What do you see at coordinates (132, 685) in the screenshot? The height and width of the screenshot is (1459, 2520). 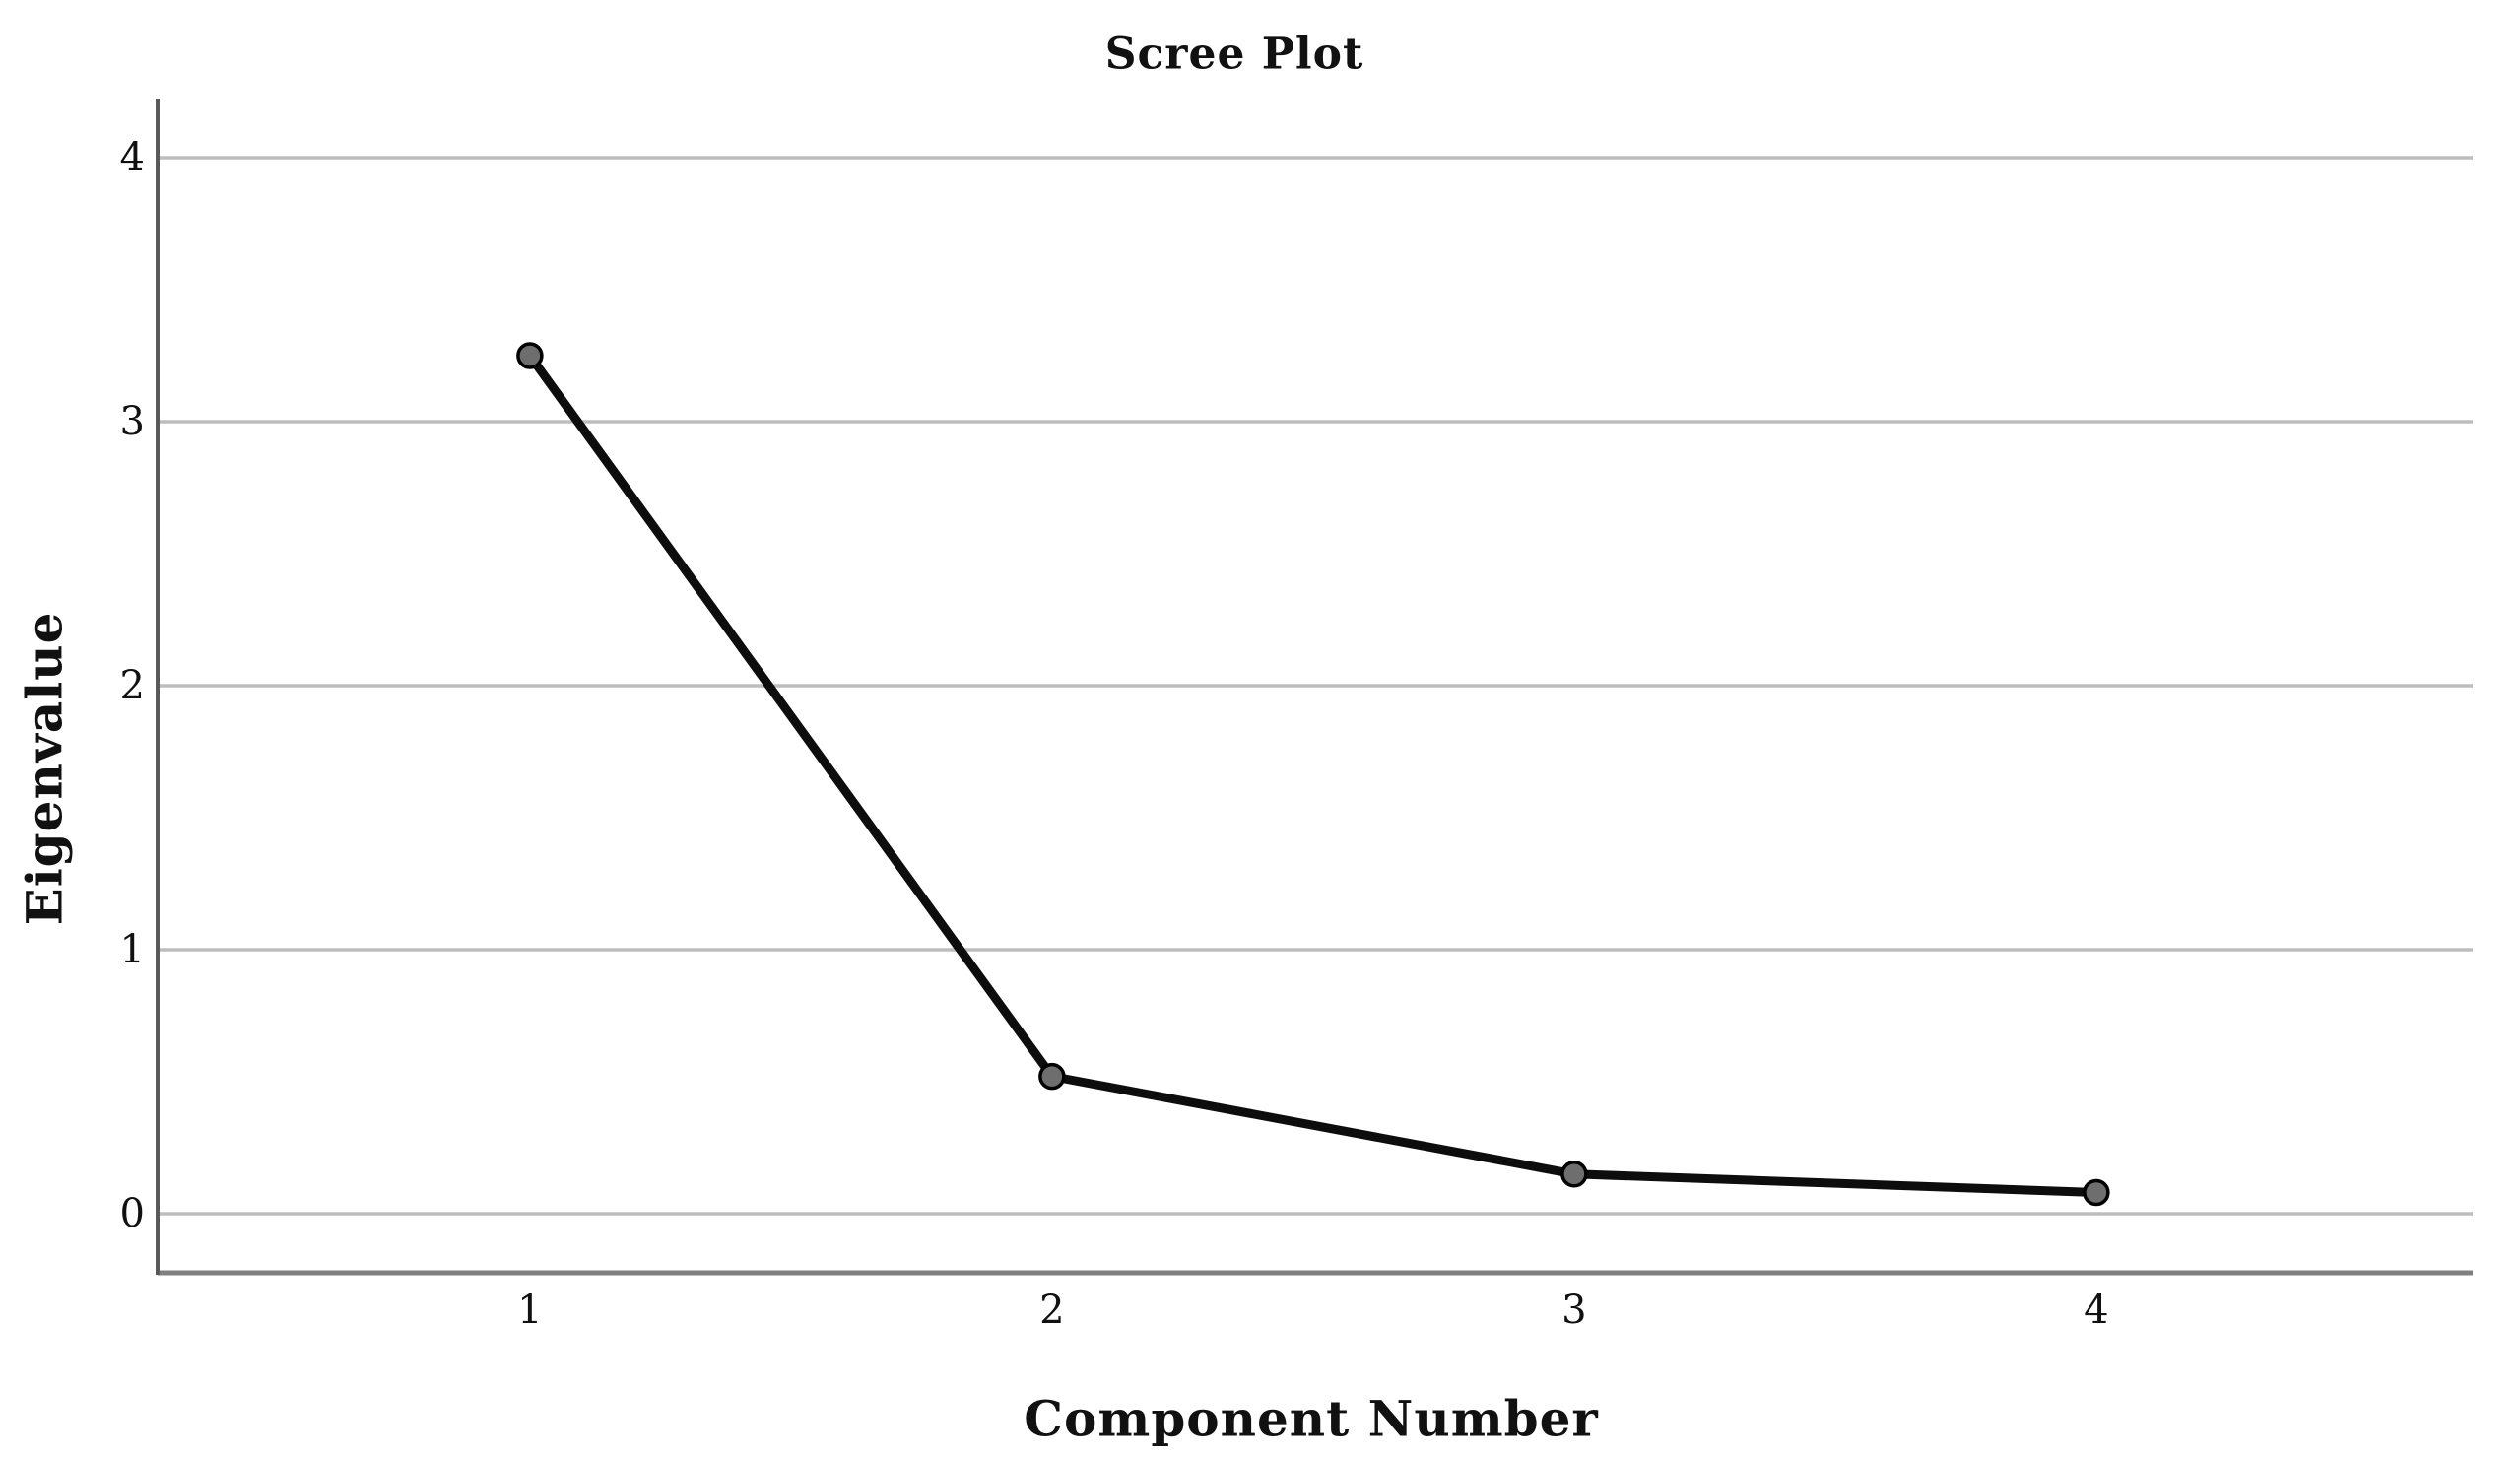 I see `y-tick-label: 2` at bounding box center [132, 685].